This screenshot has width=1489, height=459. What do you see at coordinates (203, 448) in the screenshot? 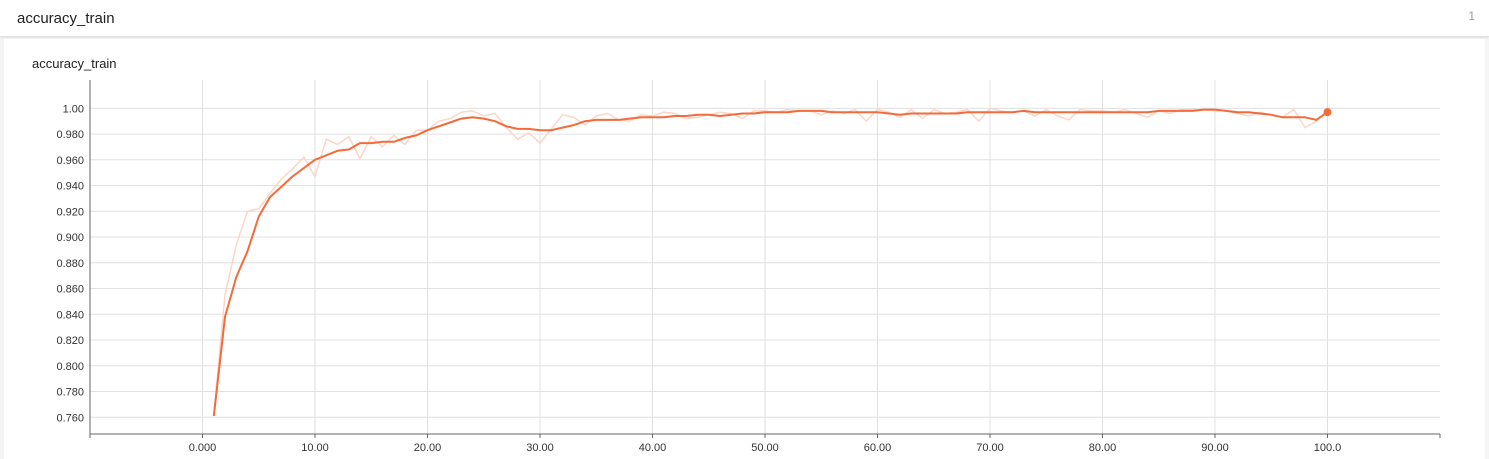
I see `x-tick-label: 0.000` at bounding box center [203, 448].